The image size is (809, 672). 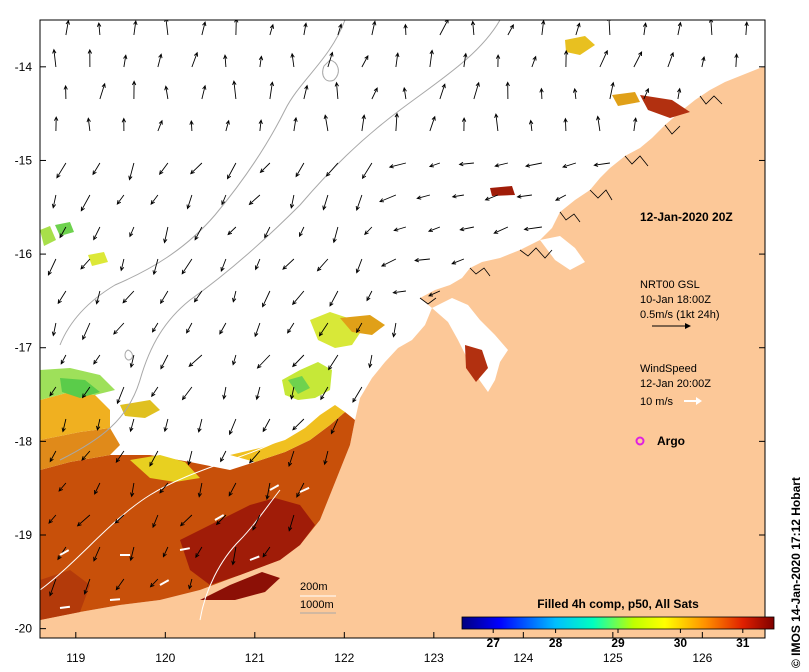 I want to click on y-tick-label: -20, so click(x=24, y=629).